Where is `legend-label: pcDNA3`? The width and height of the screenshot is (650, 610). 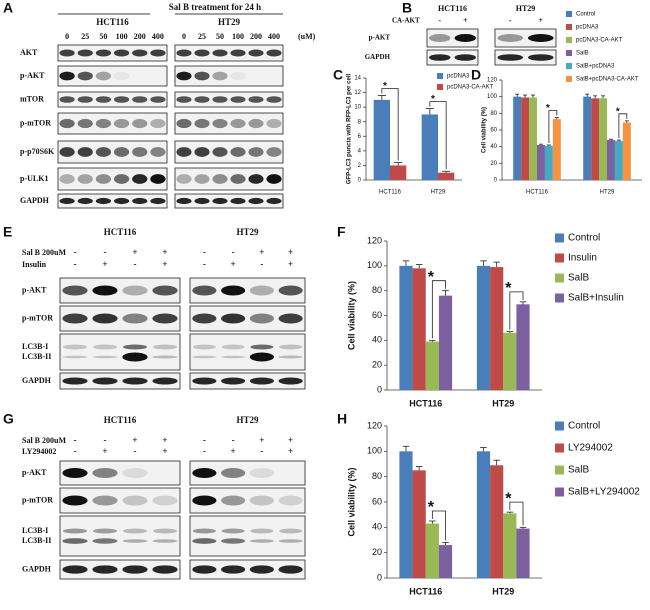 legend-label: pcDNA3 is located at coordinates (458, 77).